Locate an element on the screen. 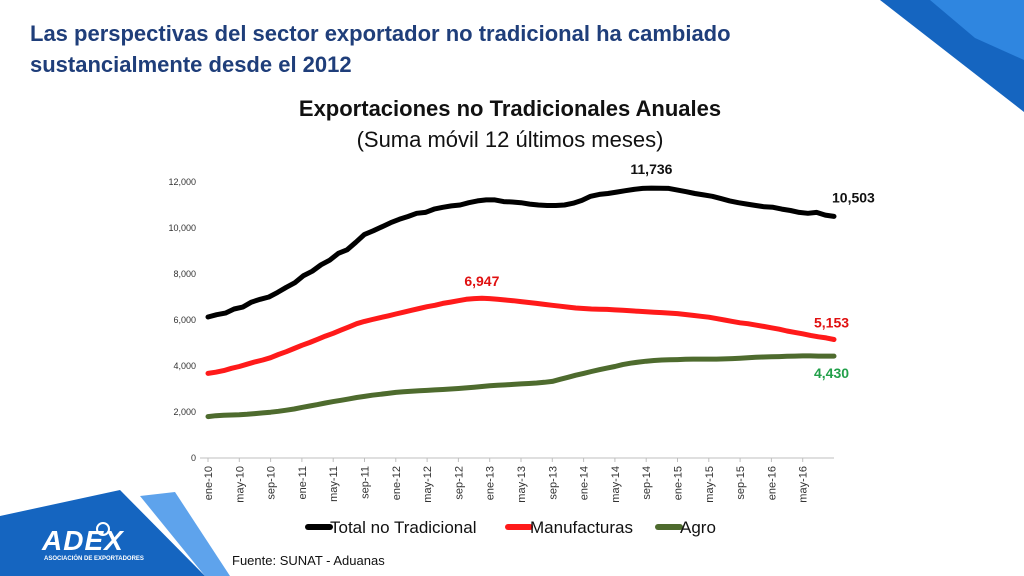 This screenshot has width=1024, height=576. x-tick-label: may-10 is located at coordinates (240, 484).